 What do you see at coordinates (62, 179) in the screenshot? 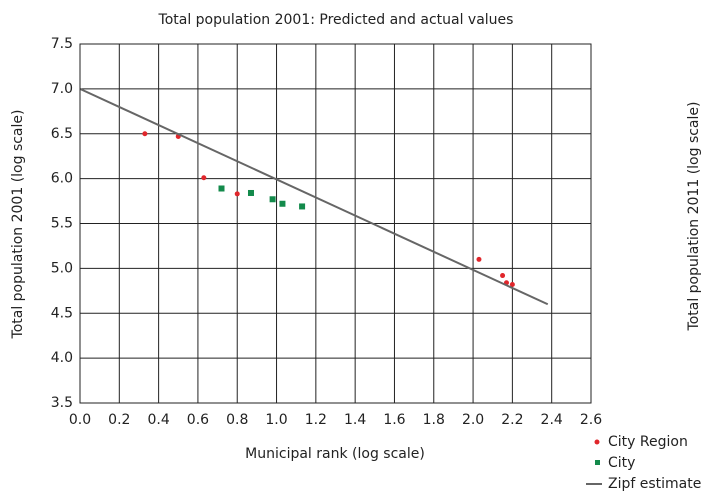
I see `y-tick-label: 6.0` at bounding box center [62, 179].